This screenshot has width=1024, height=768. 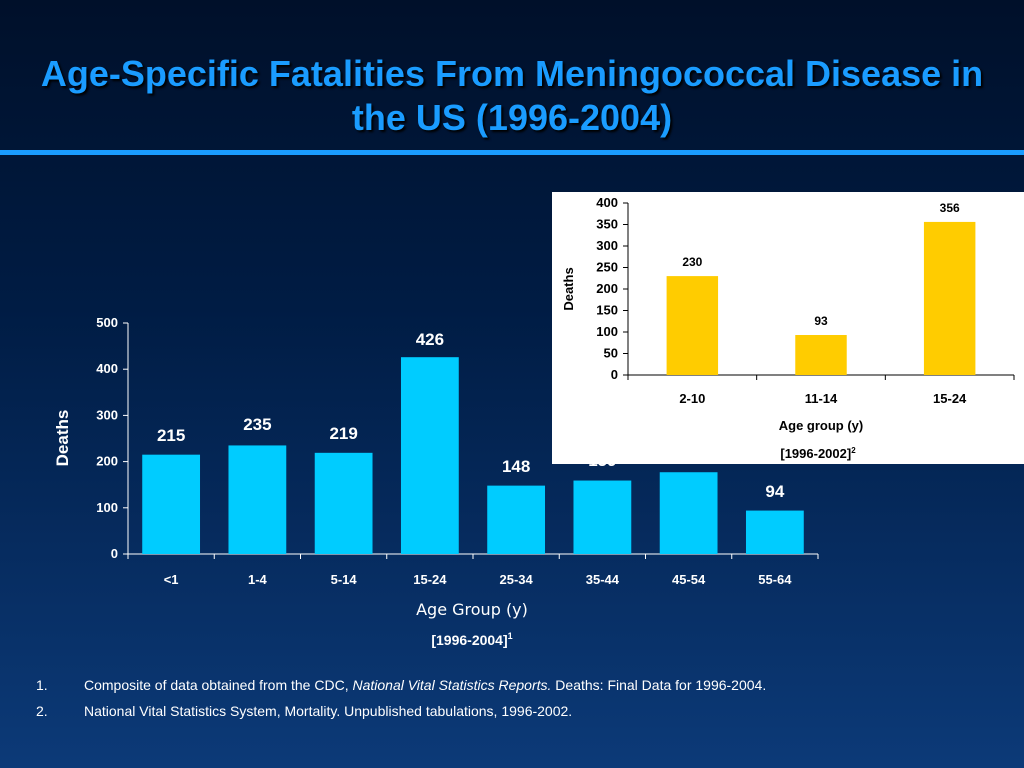 I want to click on inset-chart-xlabel: Age group (y), so click(x=821, y=425).